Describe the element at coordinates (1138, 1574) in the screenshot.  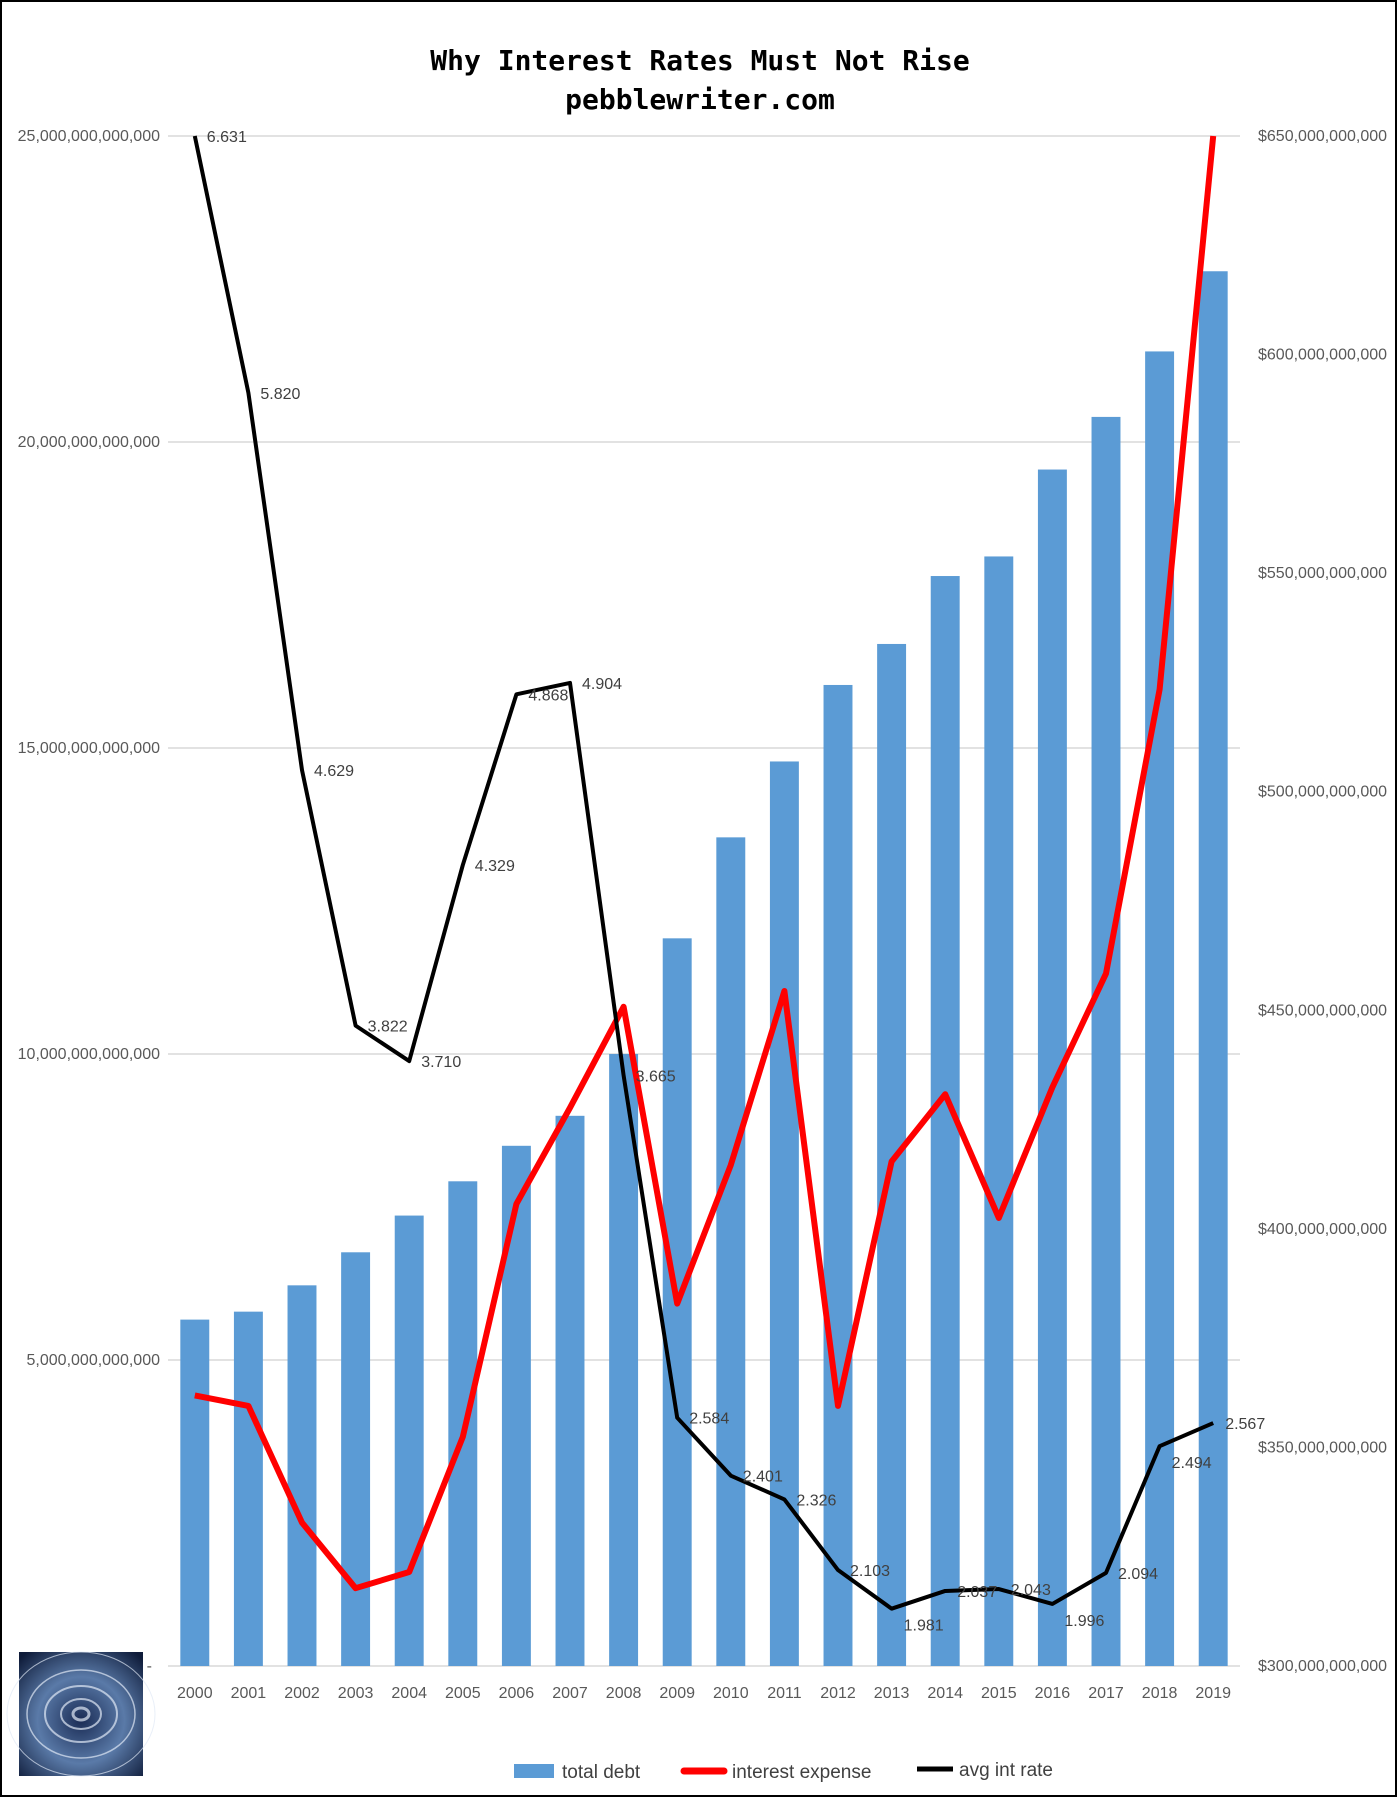
I see `data-label-avg-int-rate: 2.094` at that location.